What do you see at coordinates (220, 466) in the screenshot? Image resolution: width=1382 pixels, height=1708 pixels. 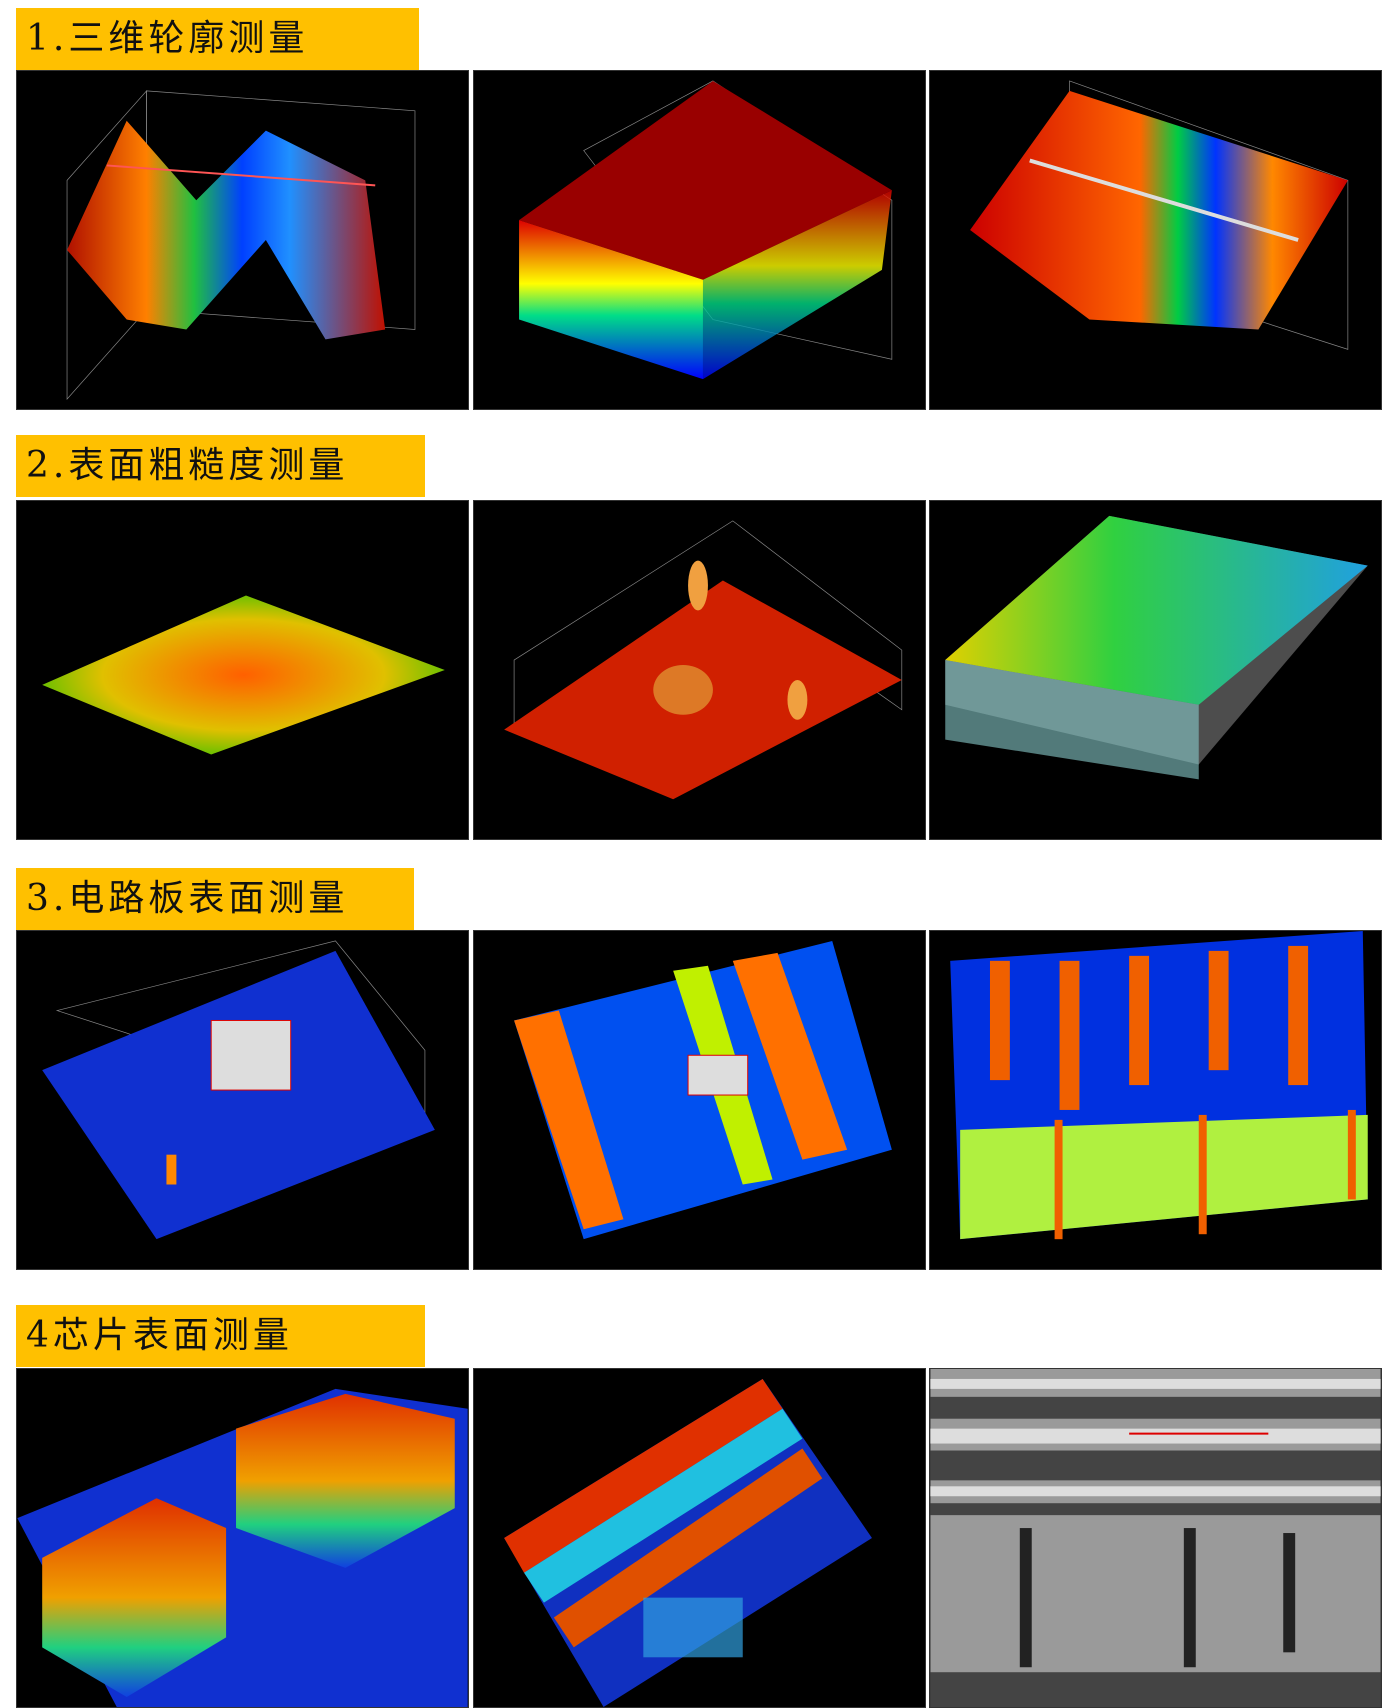 I see `section-2-header: 2.表面粗糙度测量` at bounding box center [220, 466].